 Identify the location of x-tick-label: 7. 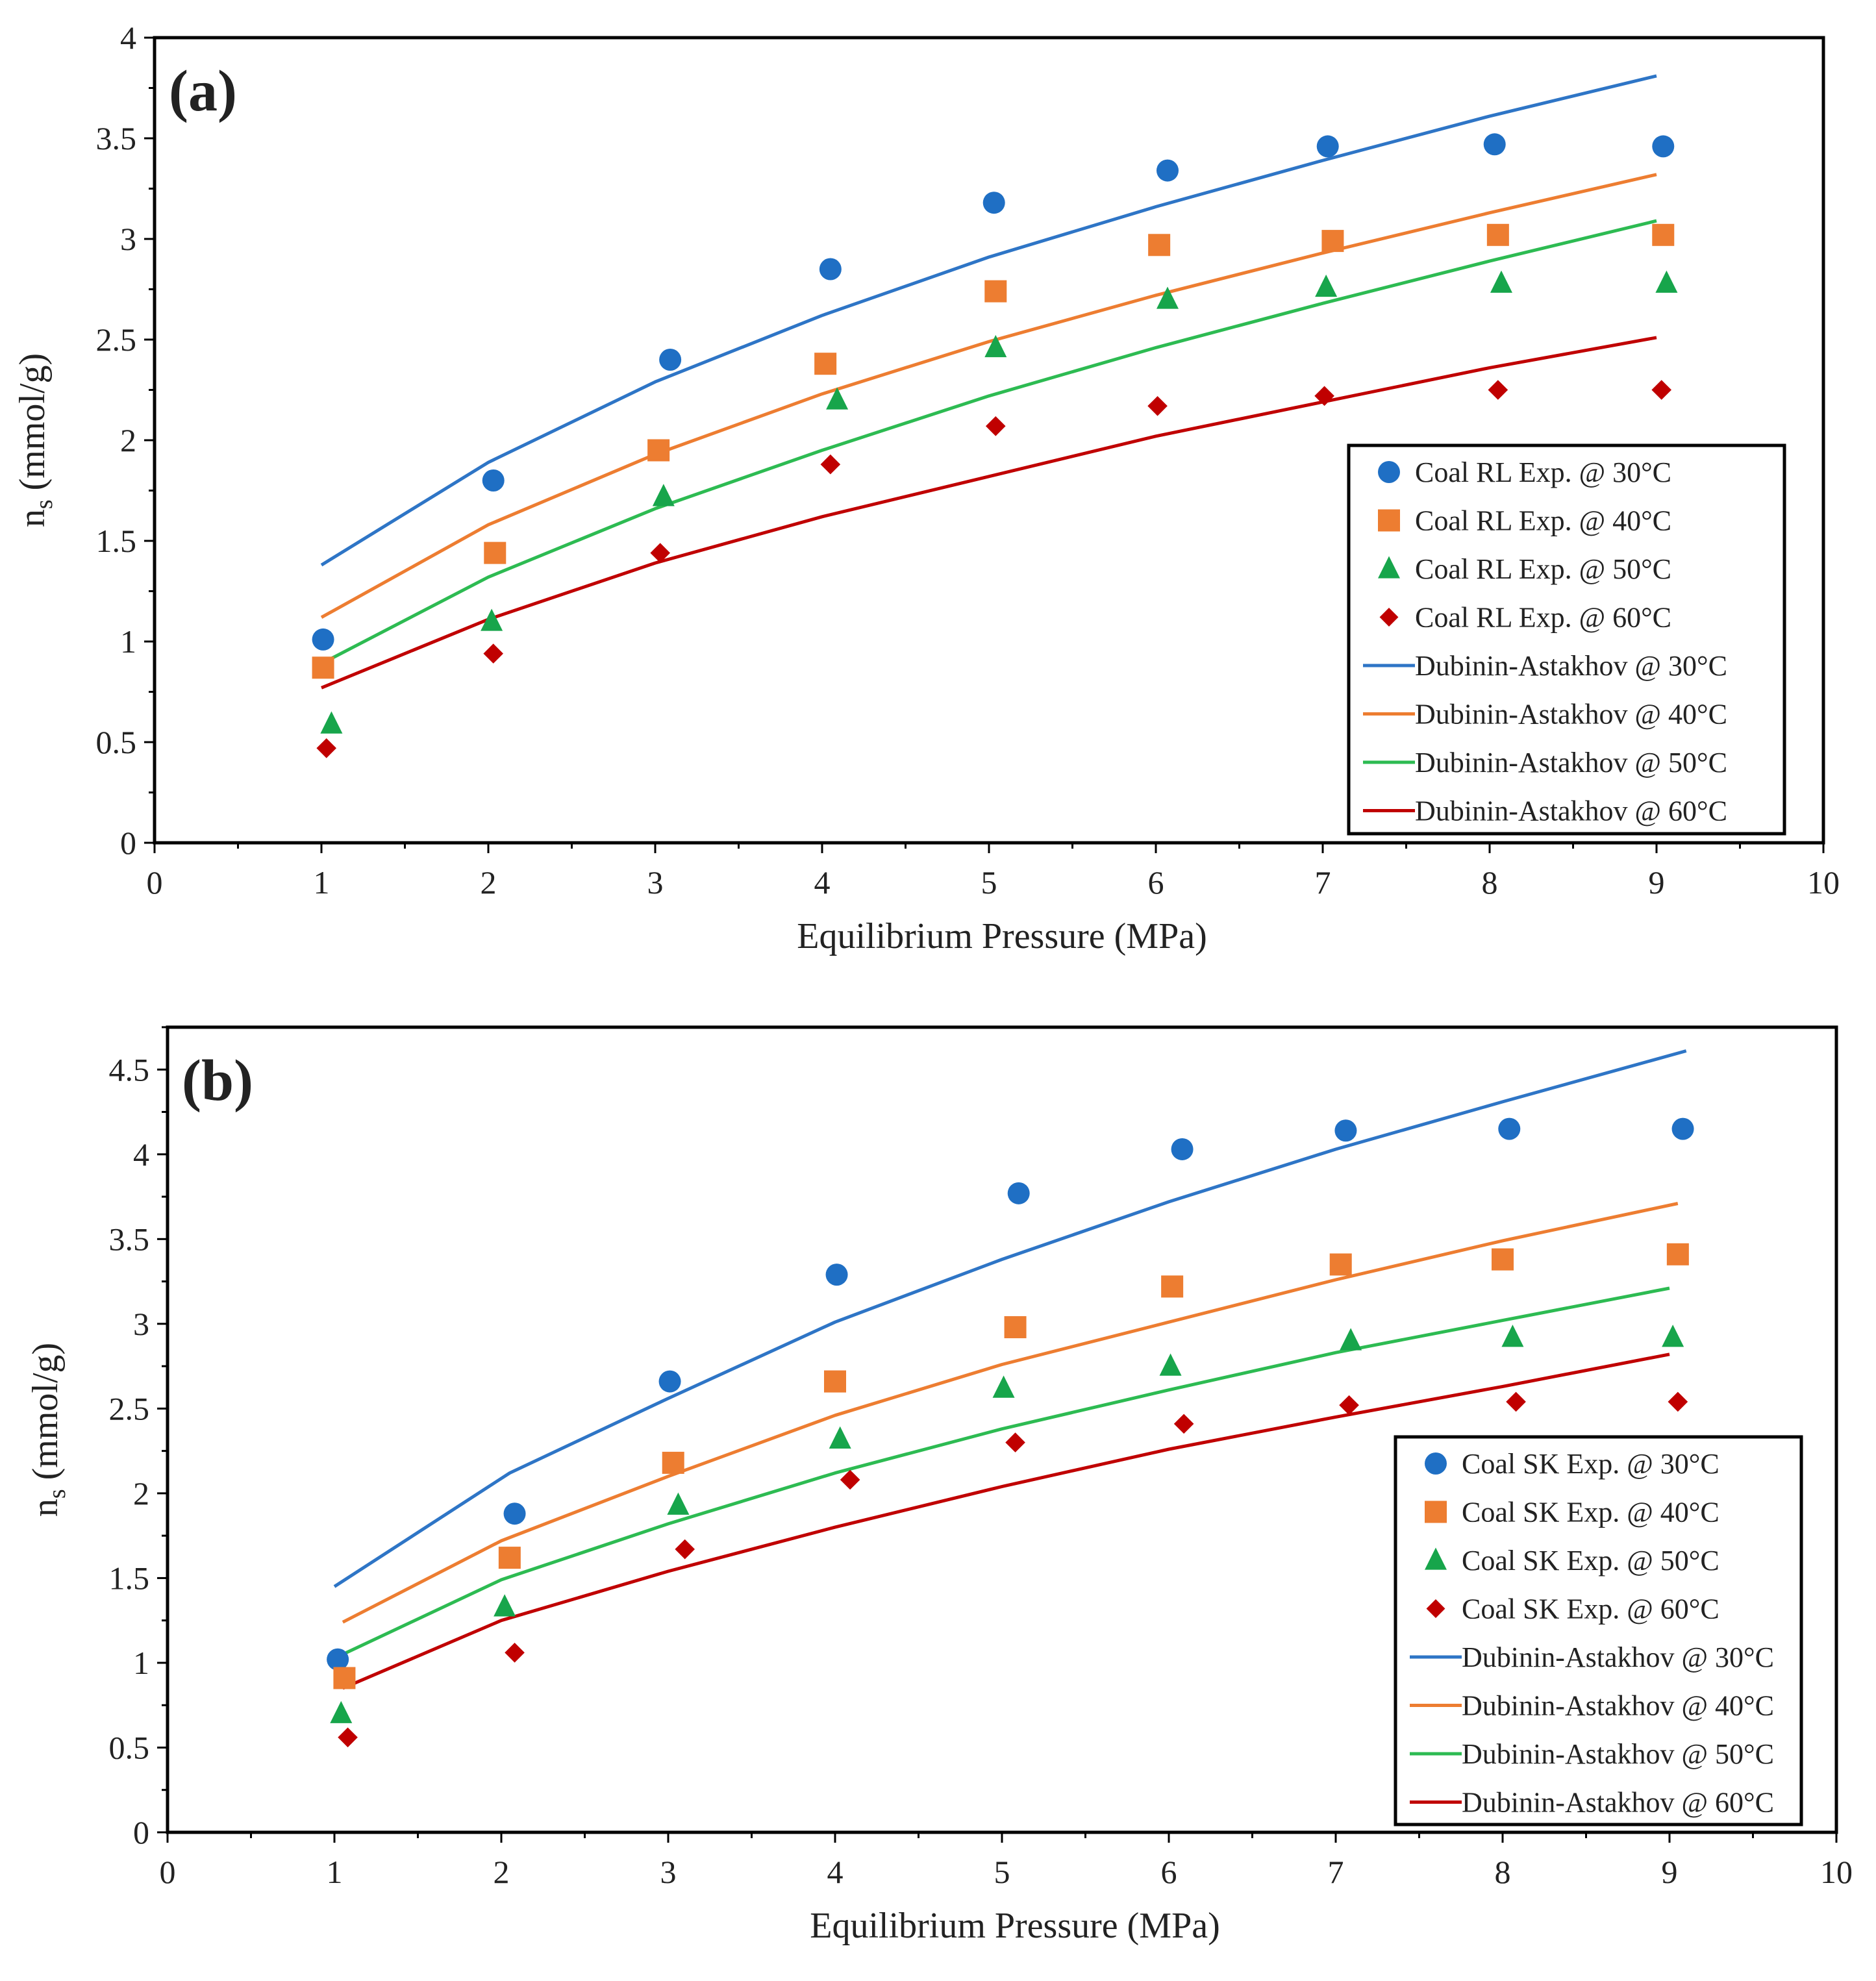
(1336, 1872).